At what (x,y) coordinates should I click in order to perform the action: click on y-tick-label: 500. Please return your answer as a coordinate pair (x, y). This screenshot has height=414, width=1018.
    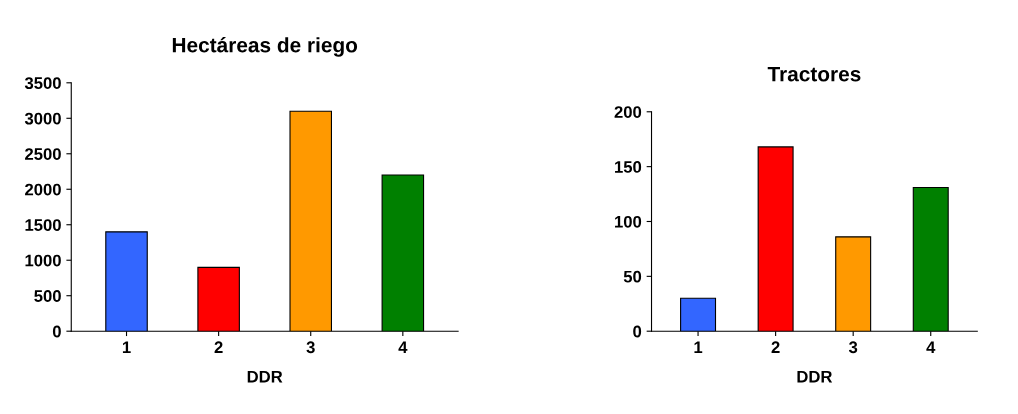
    Looking at the image, I should click on (47, 296).